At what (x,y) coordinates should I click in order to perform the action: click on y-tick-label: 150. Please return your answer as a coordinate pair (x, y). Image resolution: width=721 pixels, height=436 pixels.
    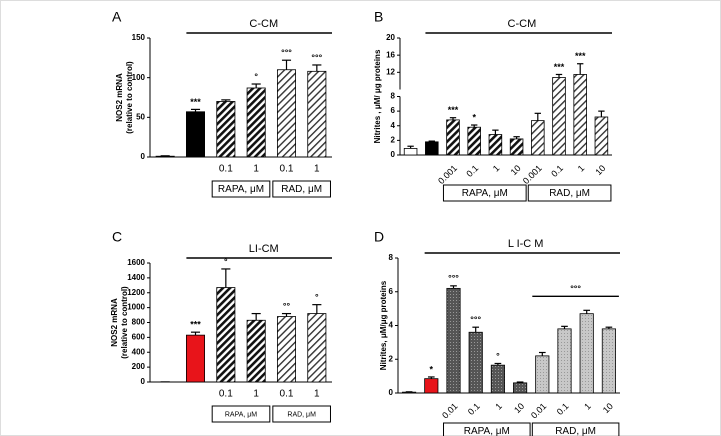
    Looking at the image, I should click on (139, 37).